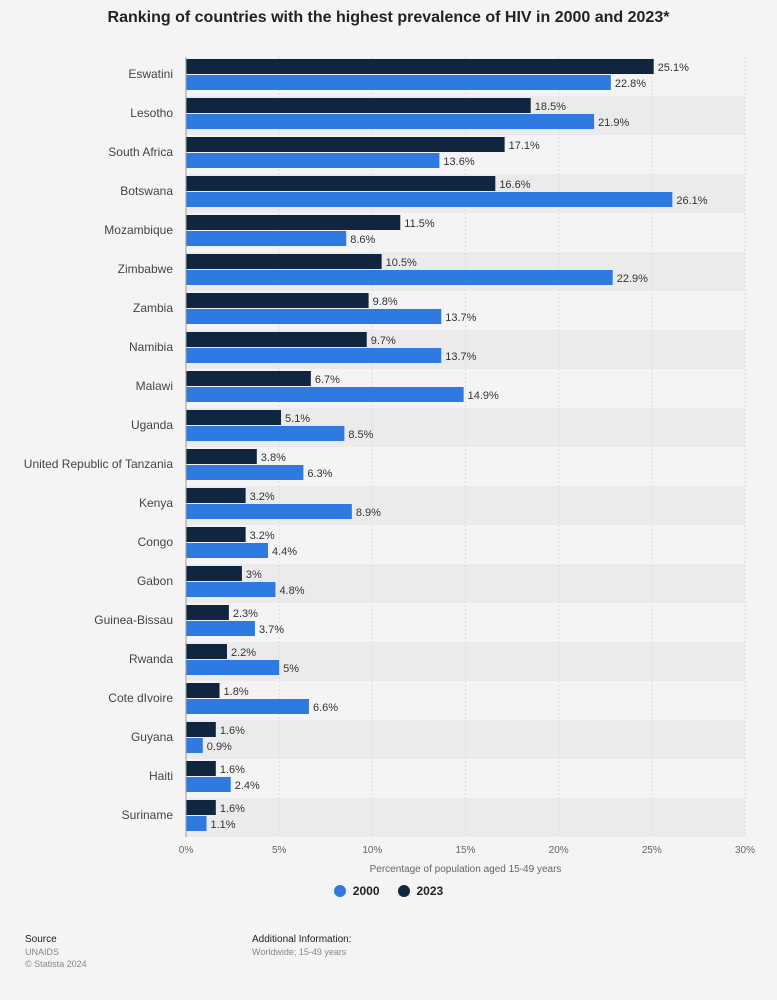 This screenshot has height=1000, width=777. Describe the element at coordinates (273, 458) in the screenshot. I see `value-label-2023: 3.8%` at that location.